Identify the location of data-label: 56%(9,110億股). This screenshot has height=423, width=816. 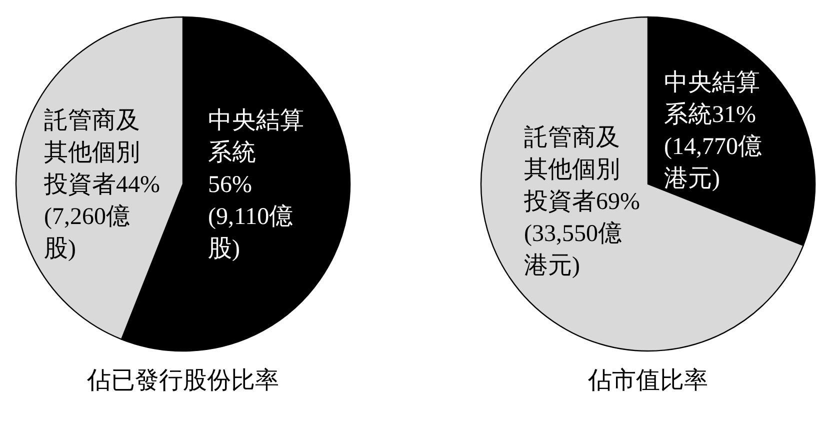
(251, 217).